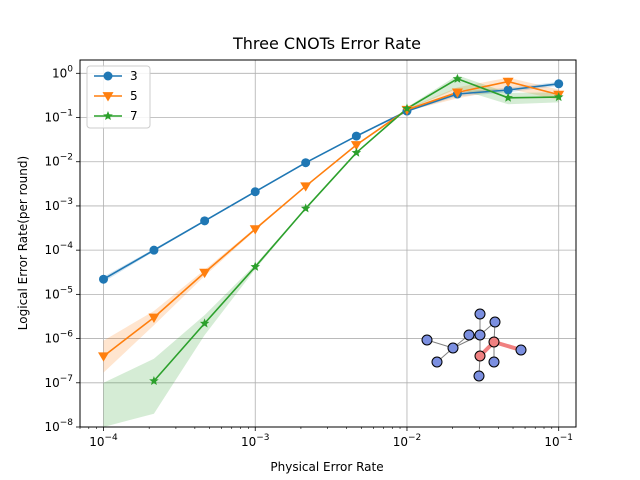 This screenshot has height=480, width=640. What do you see at coordinates (58, 161) in the screenshot?
I see `y-tick-label: 10⁻²` at bounding box center [58, 161].